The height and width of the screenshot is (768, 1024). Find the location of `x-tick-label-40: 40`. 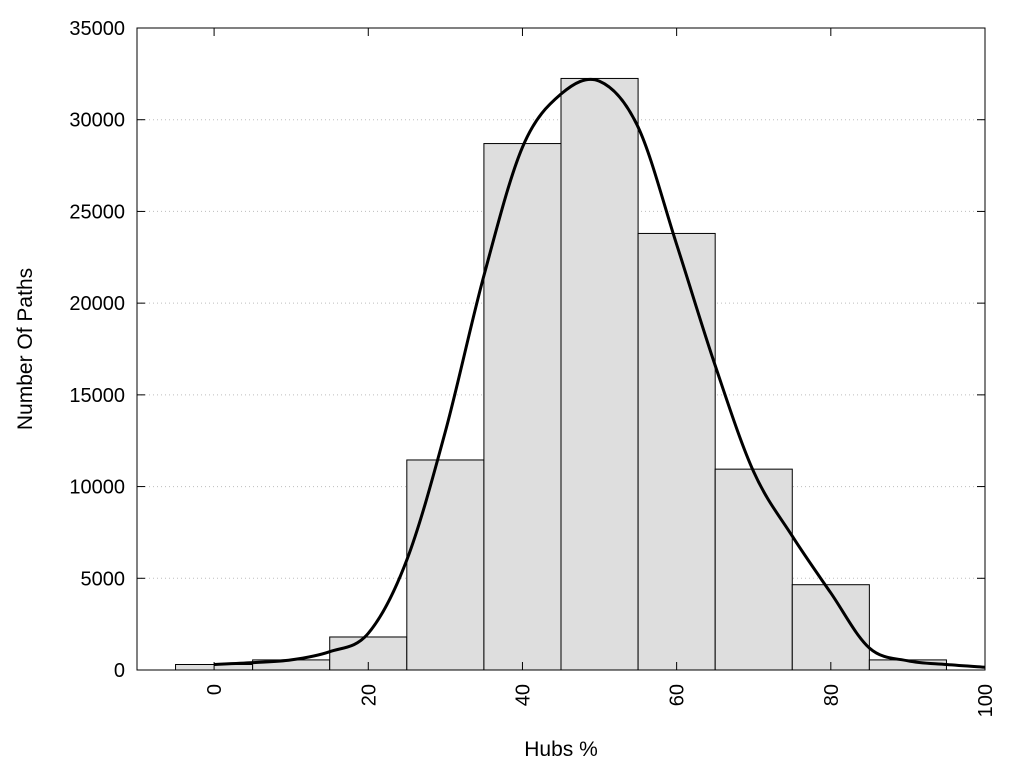

x-tick-label-40: 40 is located at coordinates (523, 695).